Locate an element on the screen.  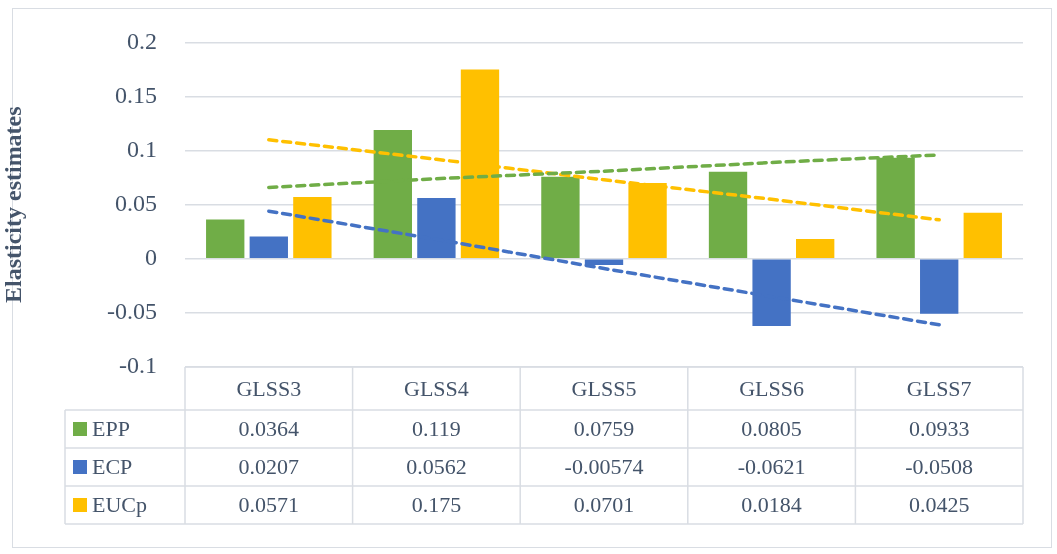
data-label: 0.0184 is located at coordinates (771, 504).